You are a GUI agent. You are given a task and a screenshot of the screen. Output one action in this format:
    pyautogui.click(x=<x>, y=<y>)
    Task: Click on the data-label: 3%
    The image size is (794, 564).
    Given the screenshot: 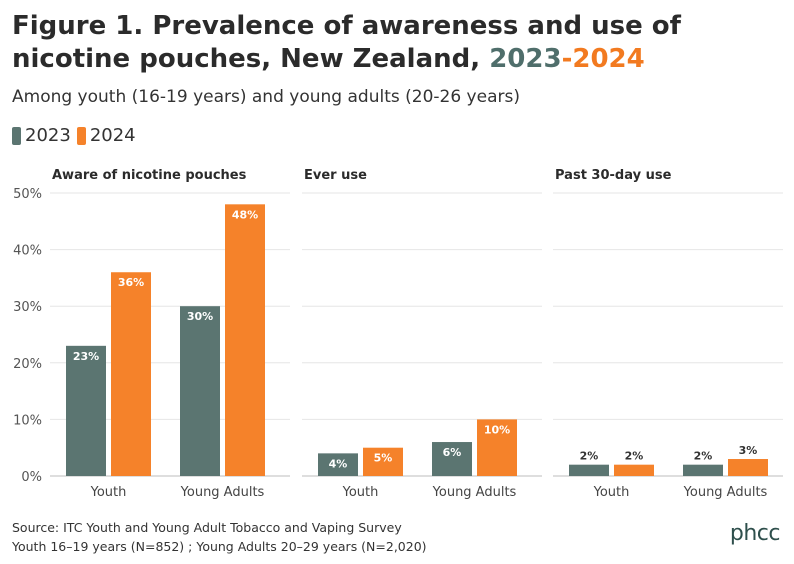 What is the action you would take?
    pyautogui.click(x=748, y=450)
    